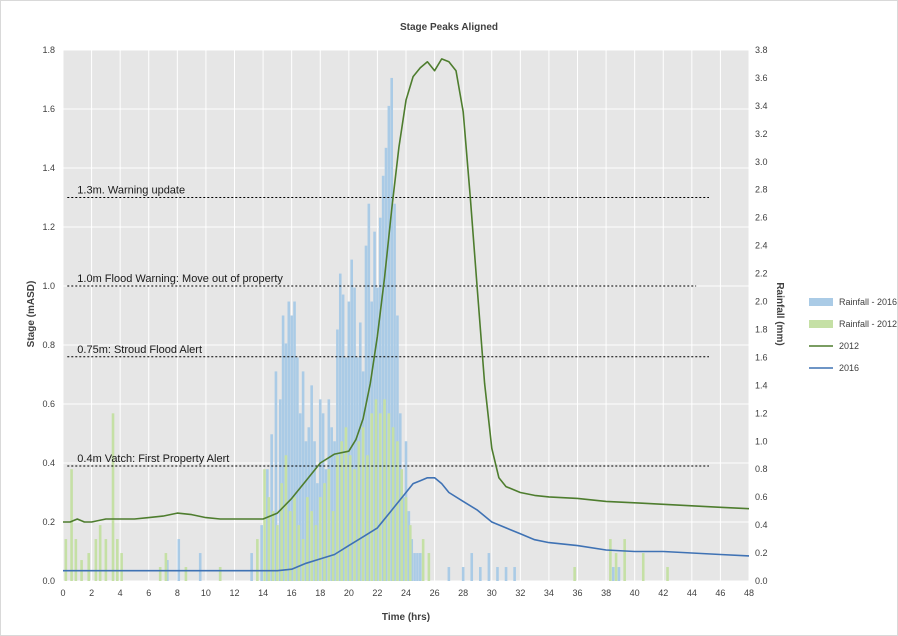 This screenshot has height=636, width=898. I want to click on y-tick-label: 0.6, so click(48, 404).